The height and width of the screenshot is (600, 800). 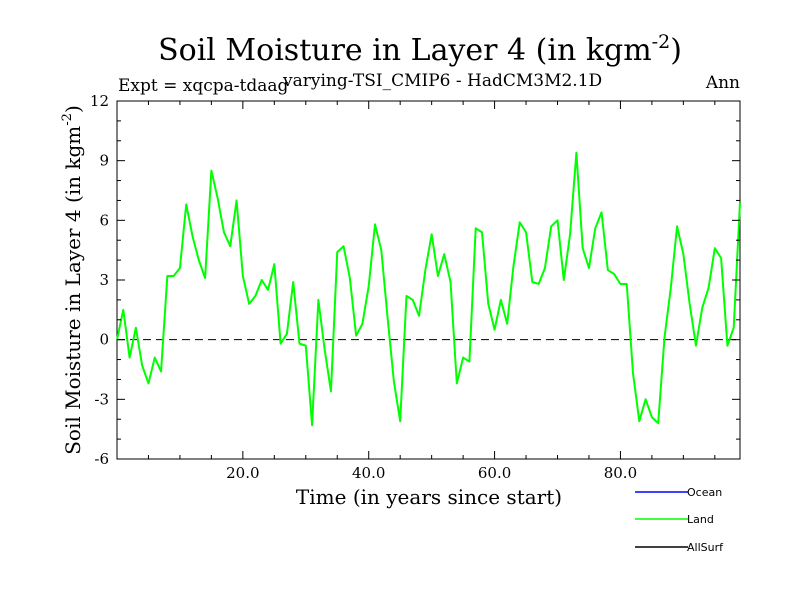 What do you see at coordinates (442, 81) in the screenshot?
I see `run-label: varying-TSI_CMIP6 - HadCM3M2.1D` at bounding box center [442, 81].